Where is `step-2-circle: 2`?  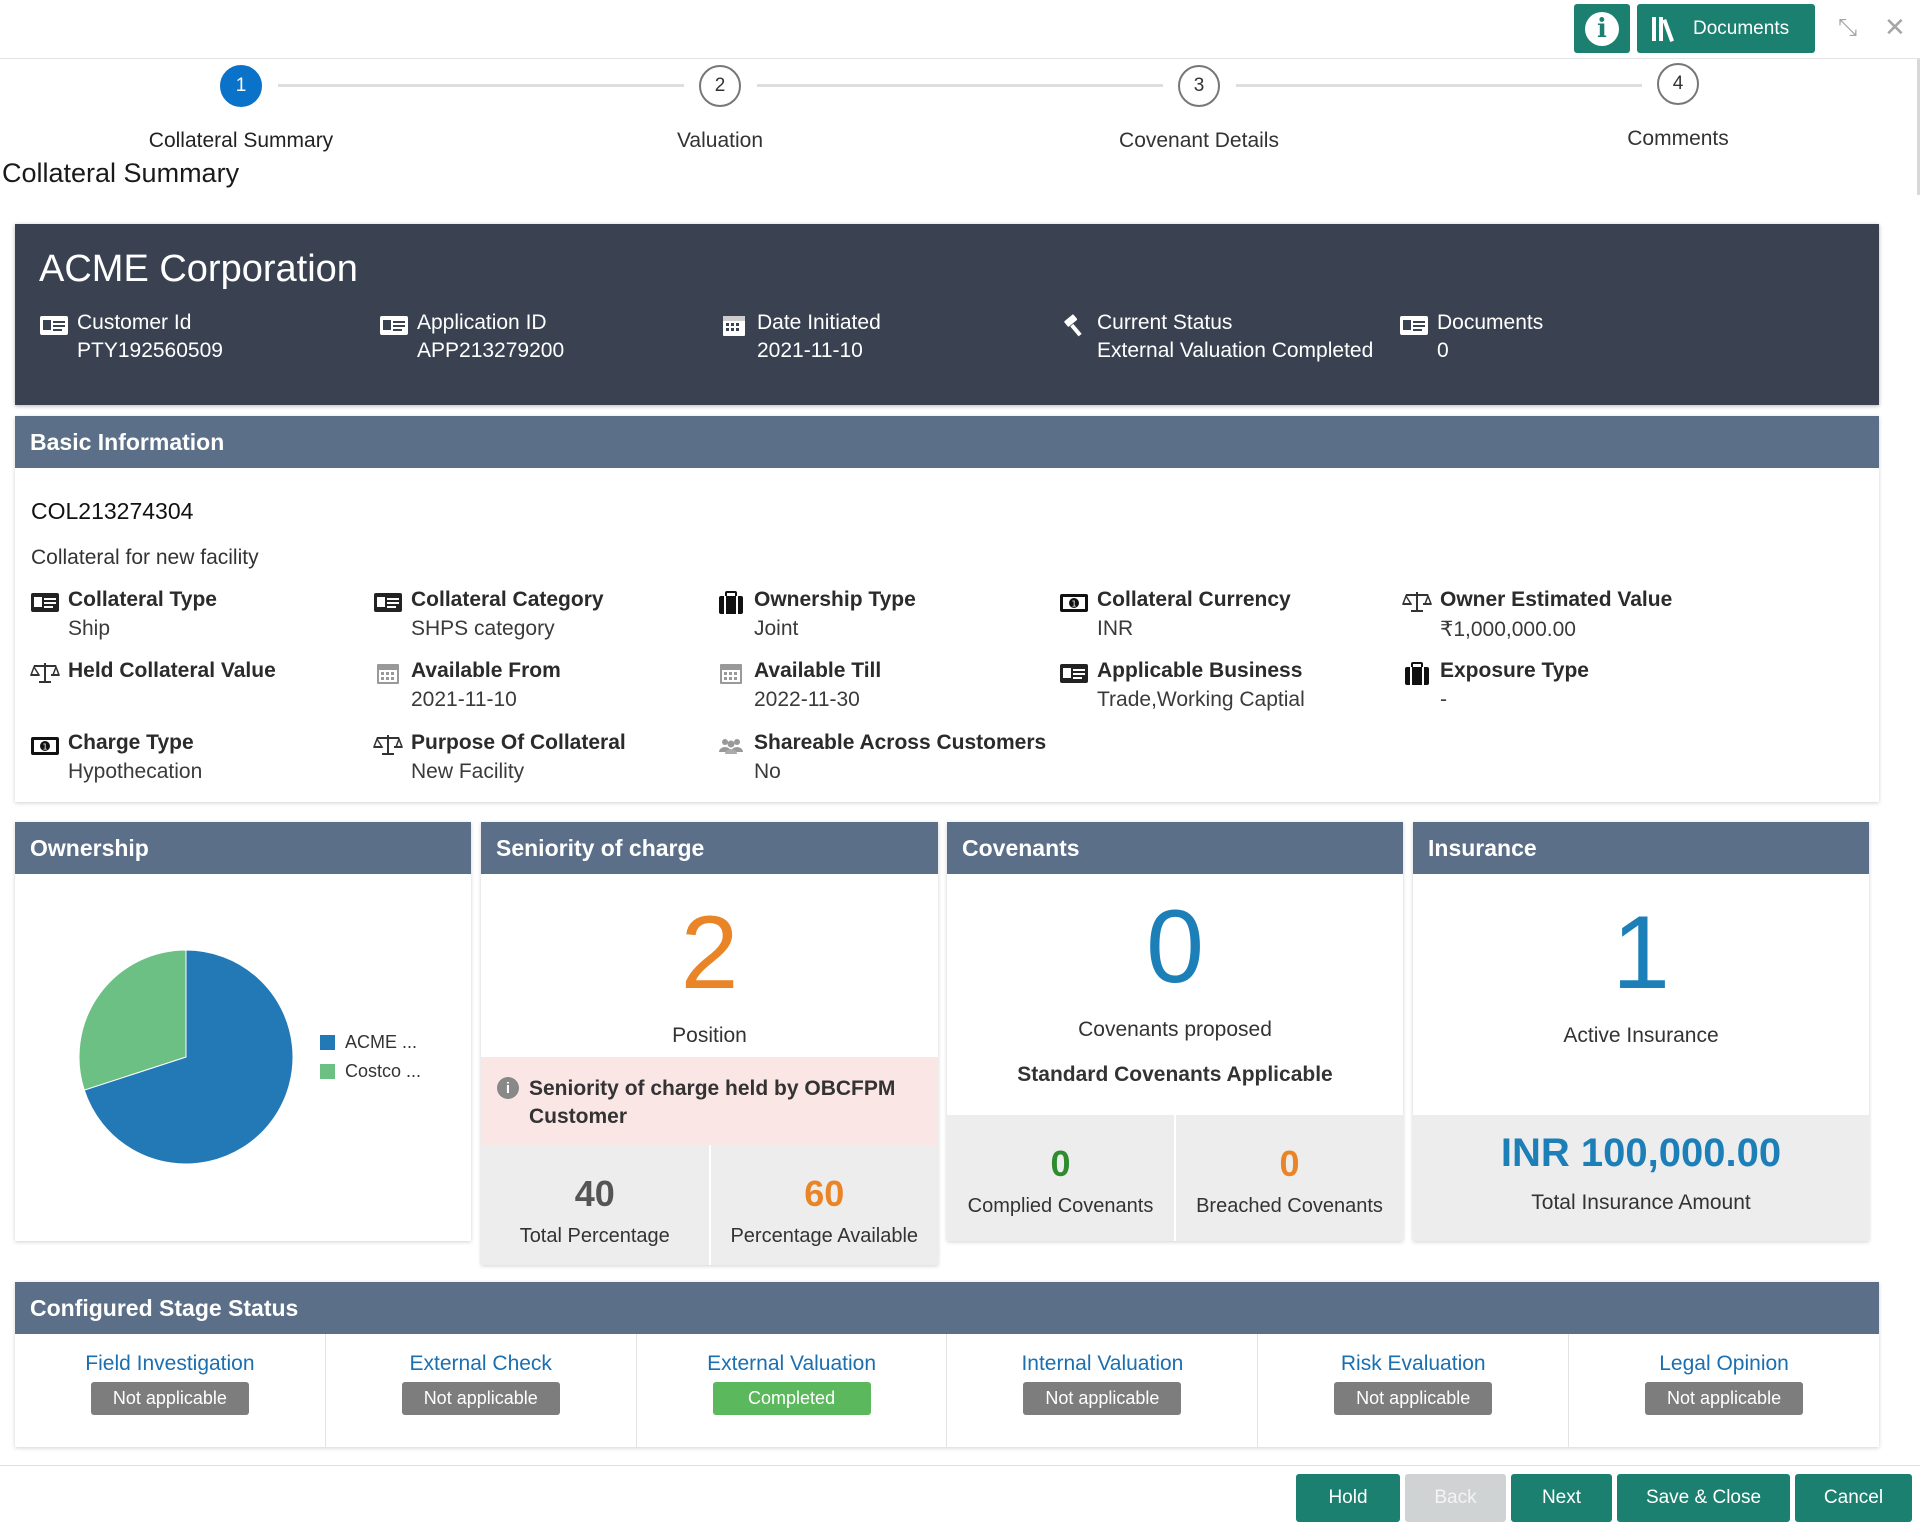 step-2-circle: 2 is located at coordinates (720, 86).